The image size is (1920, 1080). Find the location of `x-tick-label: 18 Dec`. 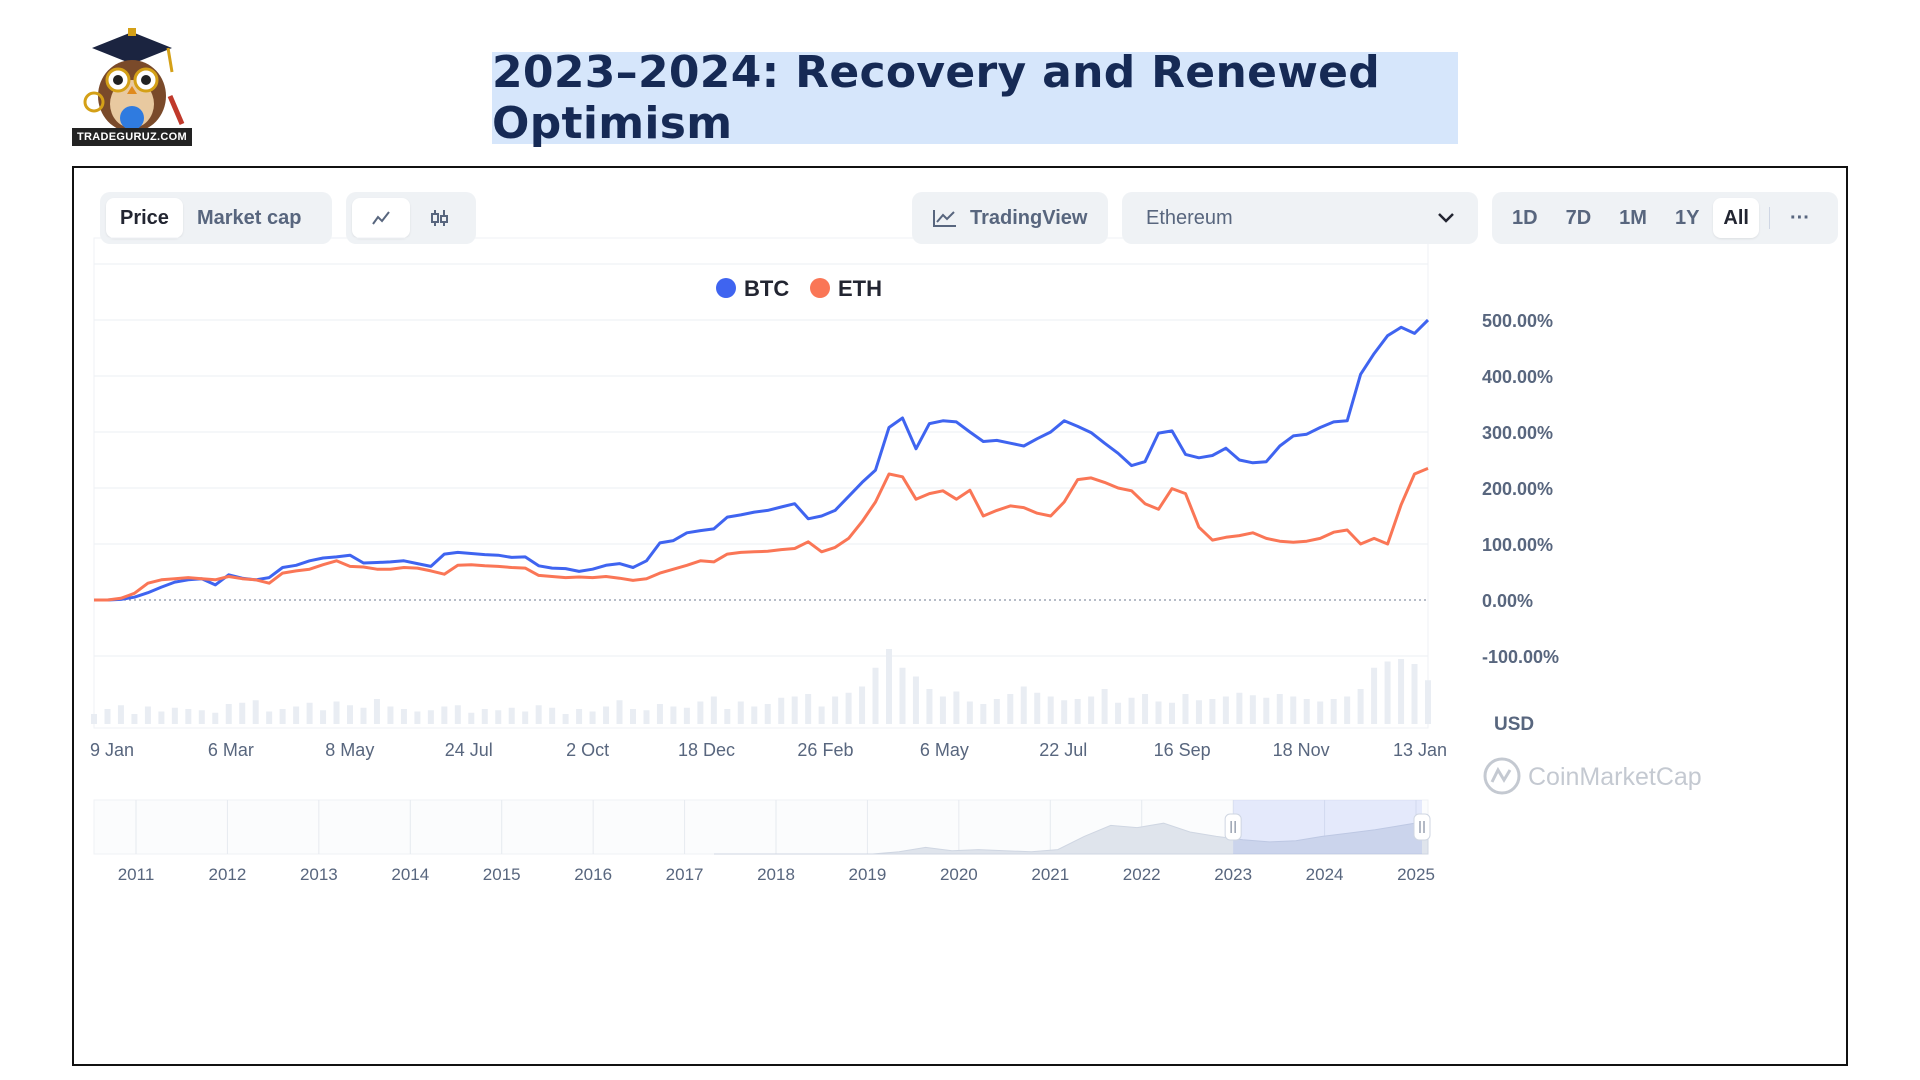

x-tick-label: 18 Dec is located at coordinates (706, 750).